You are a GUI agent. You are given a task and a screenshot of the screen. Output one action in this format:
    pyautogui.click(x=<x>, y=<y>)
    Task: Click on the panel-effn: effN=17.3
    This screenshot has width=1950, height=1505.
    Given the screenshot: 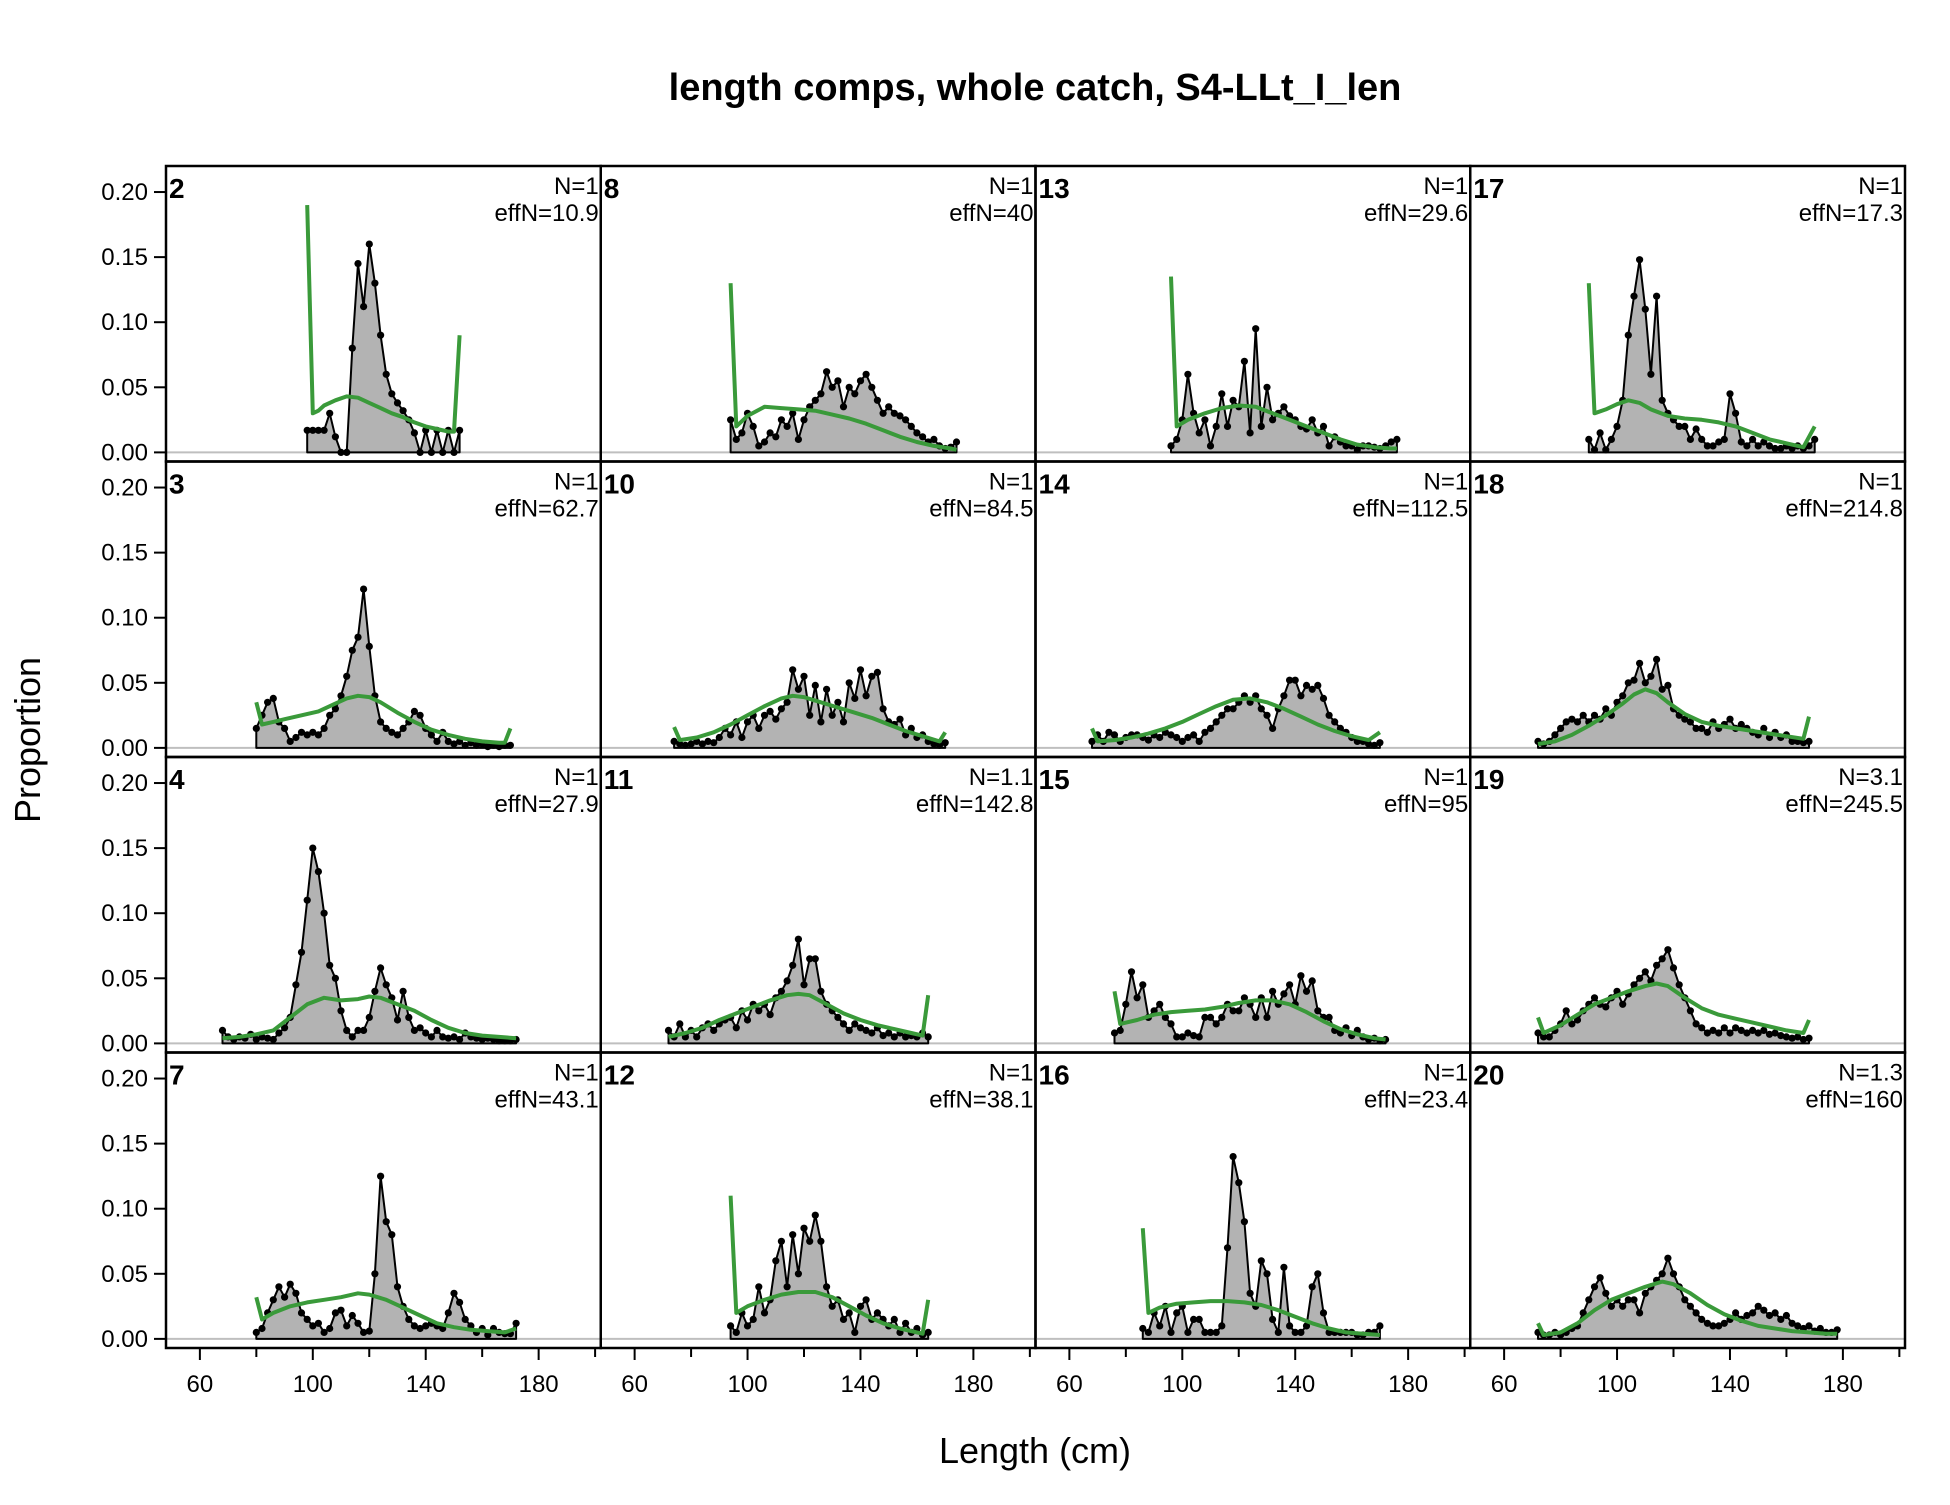 What is the action you would take?
    pyautogui.click(x=1851, y=213)
    